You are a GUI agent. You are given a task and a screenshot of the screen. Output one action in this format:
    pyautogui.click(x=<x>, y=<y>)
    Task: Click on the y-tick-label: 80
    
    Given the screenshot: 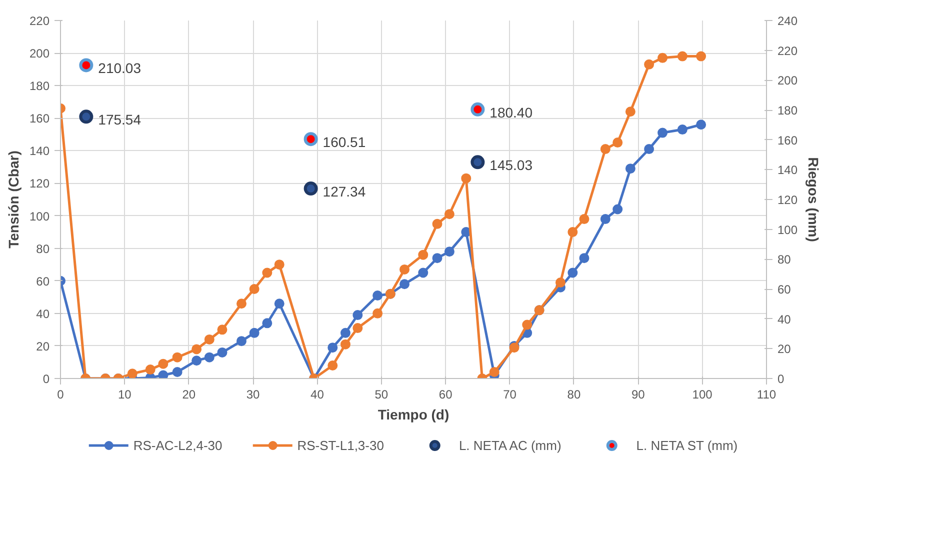 What is the action you would take?
    pyautogui.click(x=43, y=249)
    